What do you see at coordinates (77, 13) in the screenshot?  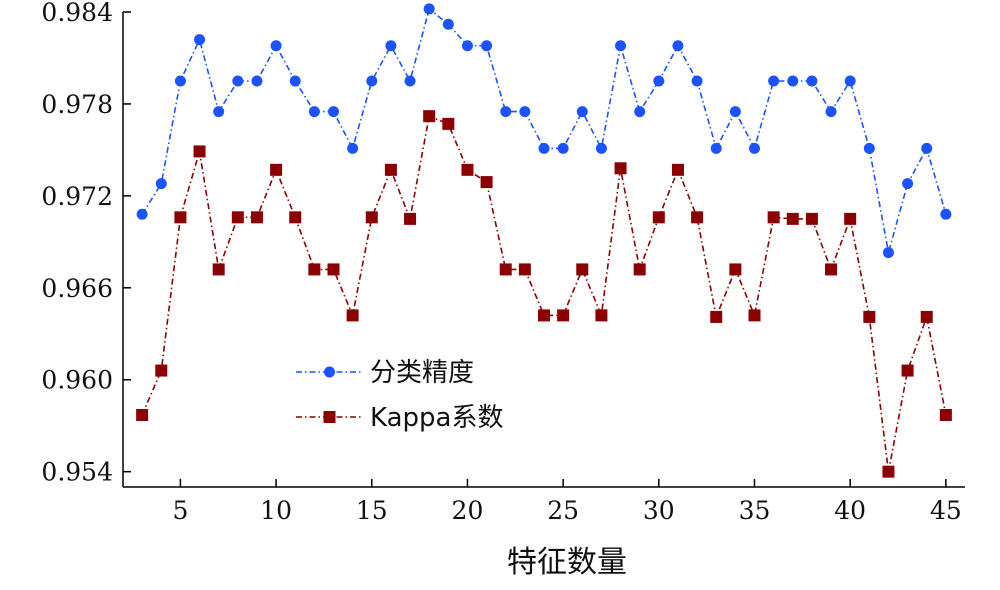 I see `y-tick-label: 0.984` at bounding box center [77, 13].